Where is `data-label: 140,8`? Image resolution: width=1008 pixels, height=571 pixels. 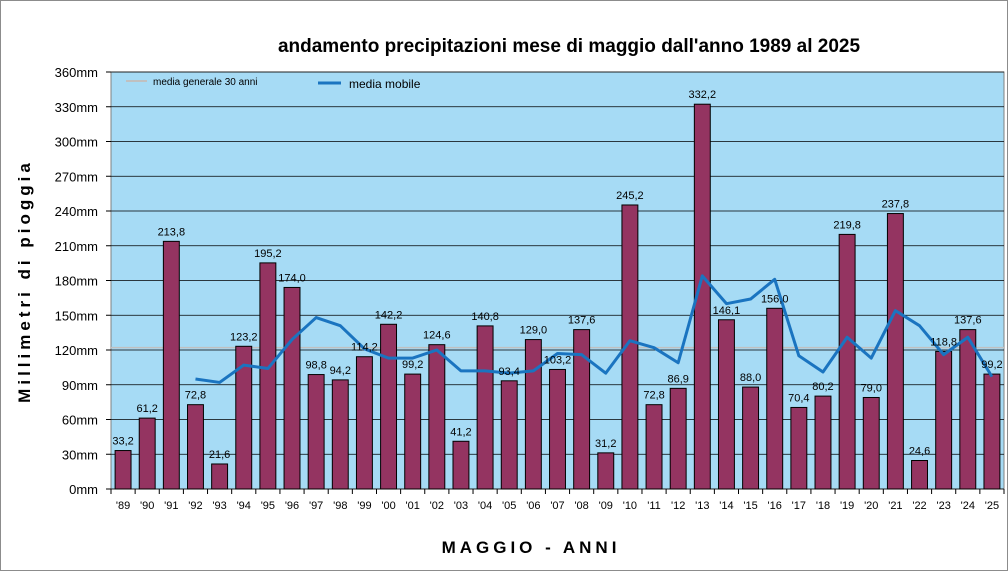
data-label: 140,8 is located at coordinates (485, 317).